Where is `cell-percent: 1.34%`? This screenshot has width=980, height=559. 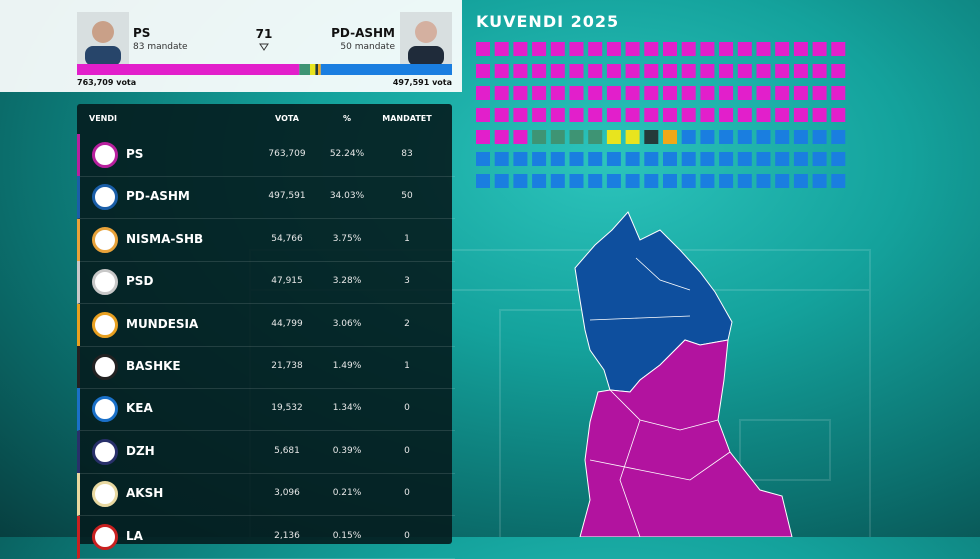 cell-percent: 1.34% is located at coordinates (347, 408).